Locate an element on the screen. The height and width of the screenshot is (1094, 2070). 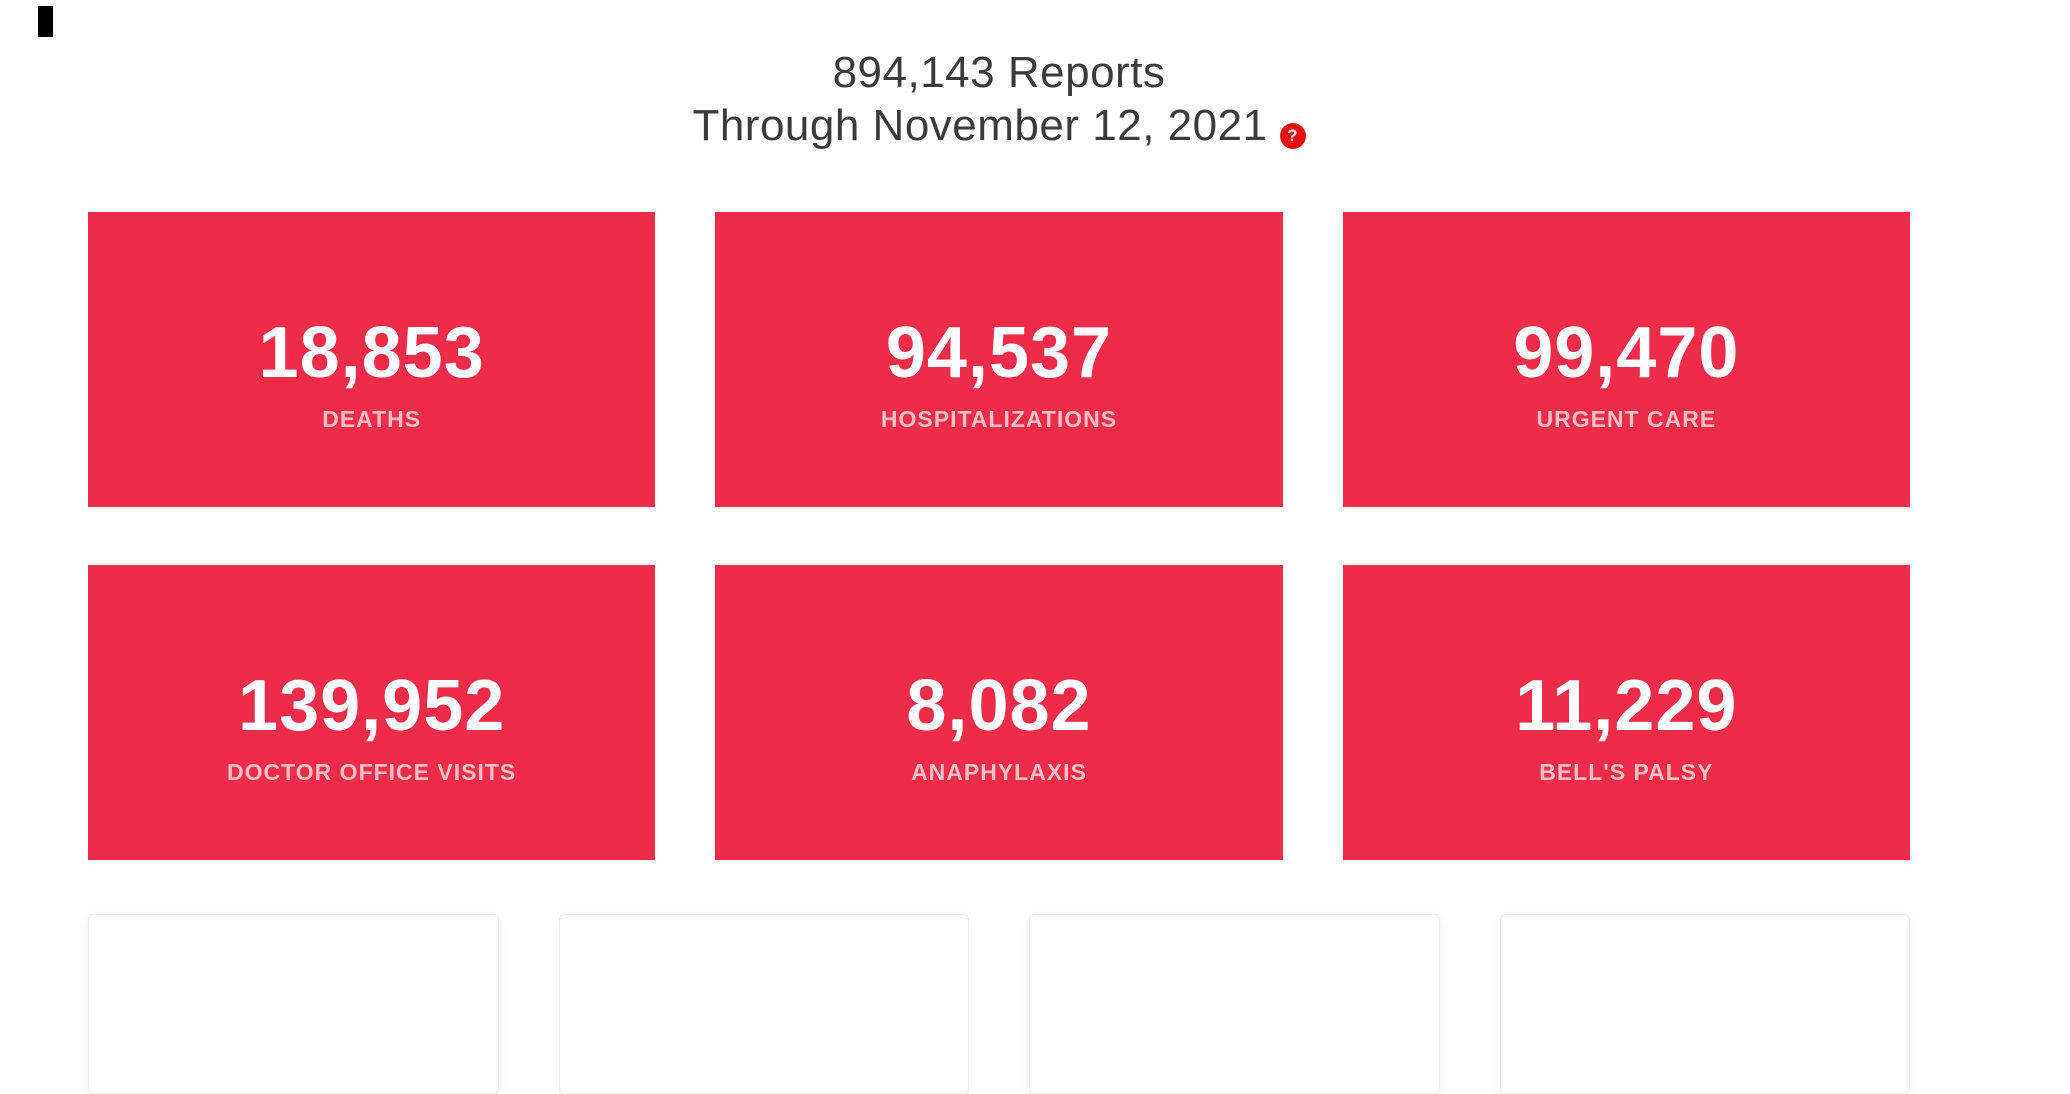
stat-value: 139,952 is located at coordinates (372, 705).